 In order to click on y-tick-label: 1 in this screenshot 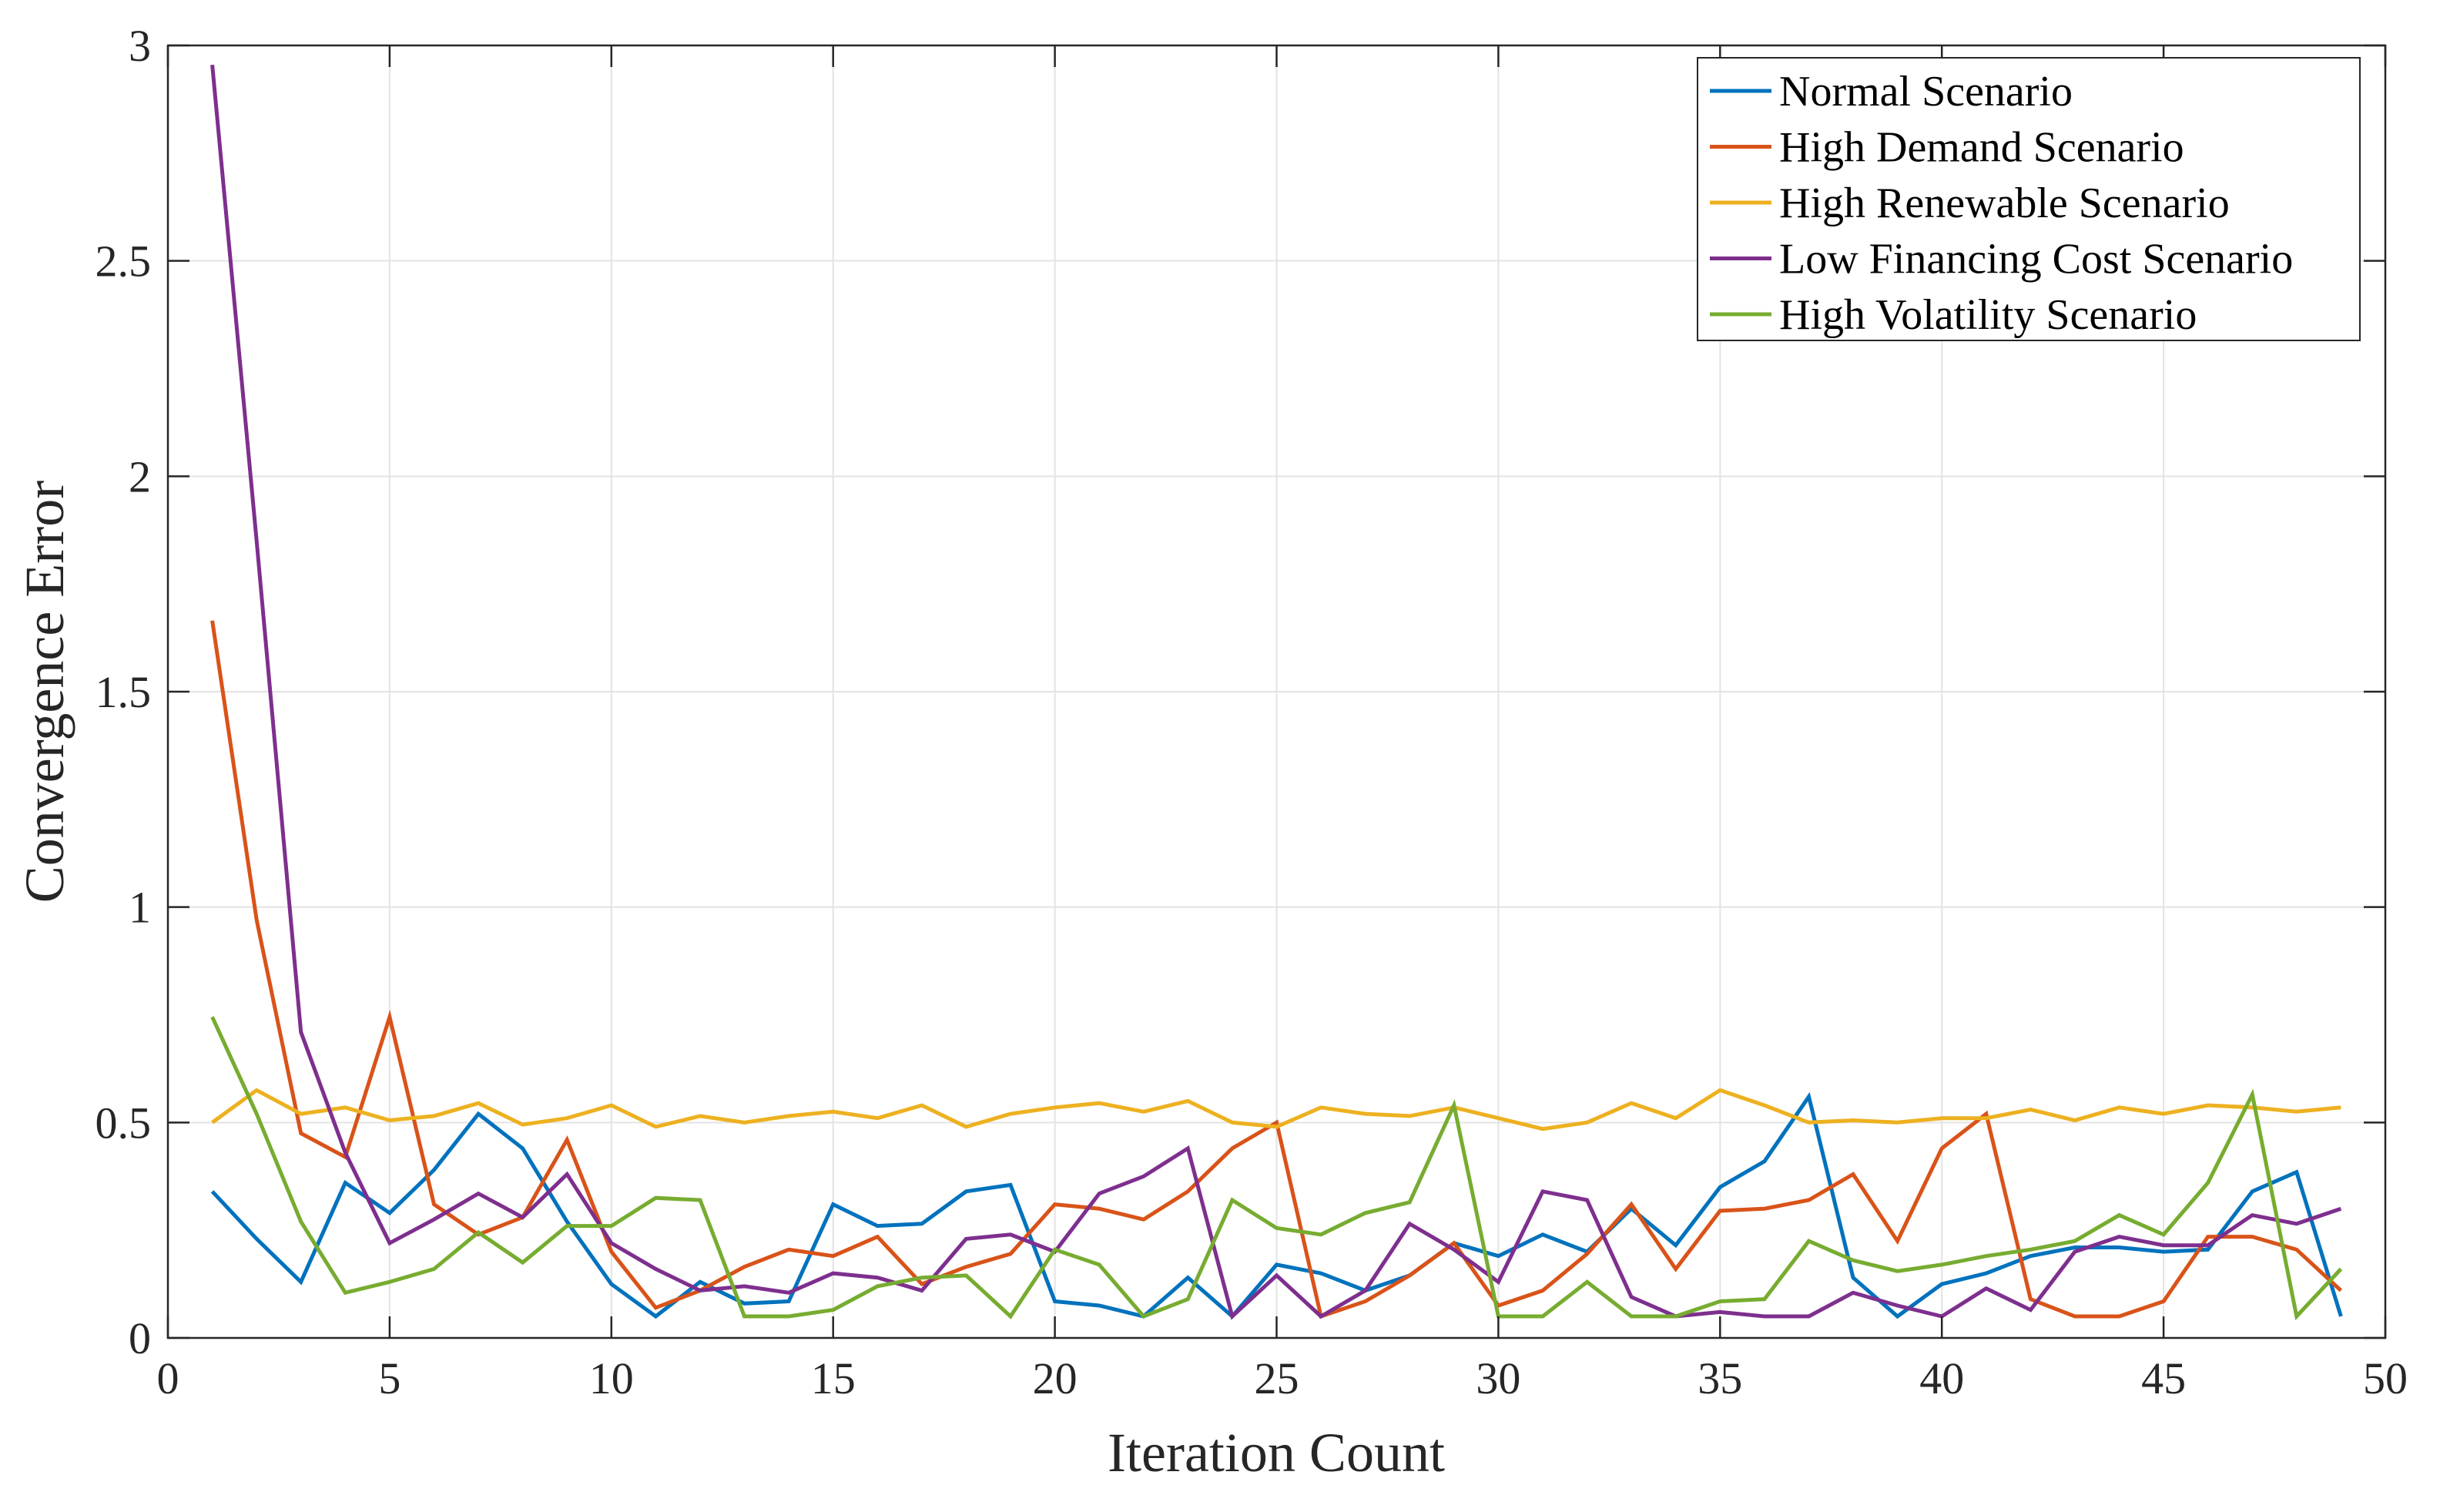, I will do `click(140, 908)`.